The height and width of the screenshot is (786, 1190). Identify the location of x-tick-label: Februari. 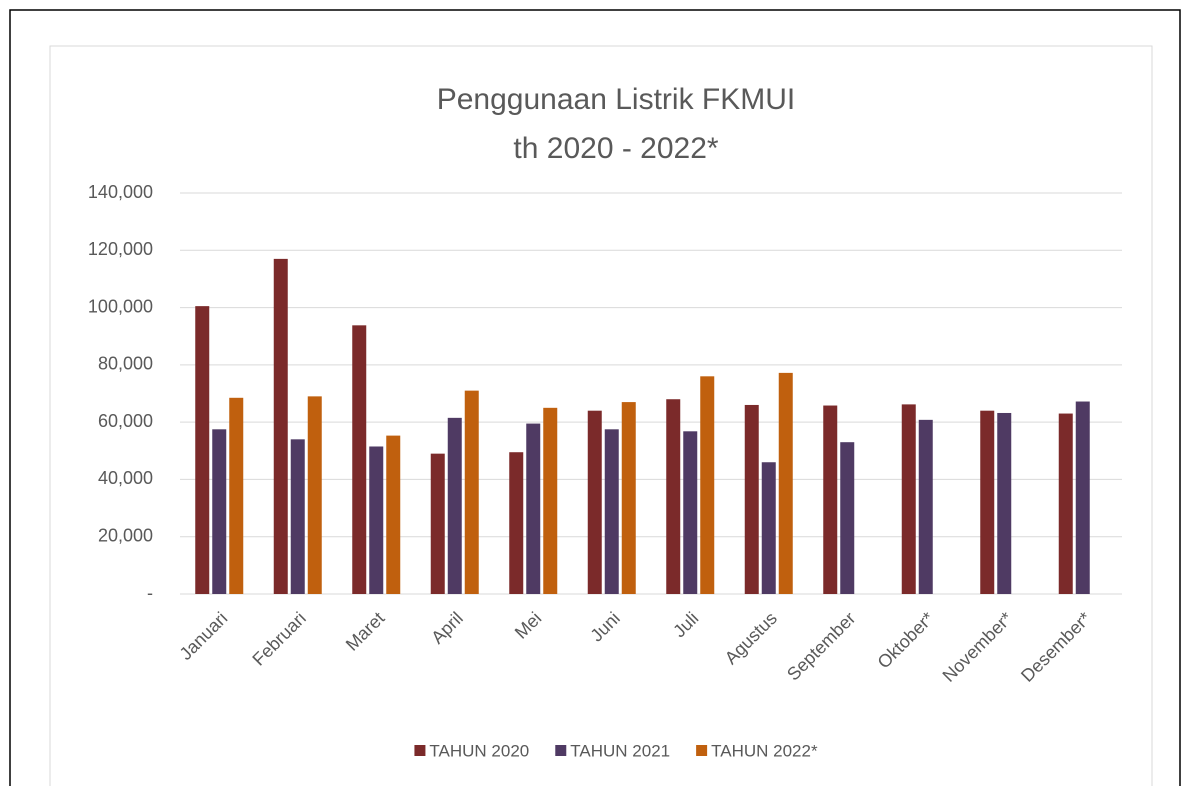
(279, 639).